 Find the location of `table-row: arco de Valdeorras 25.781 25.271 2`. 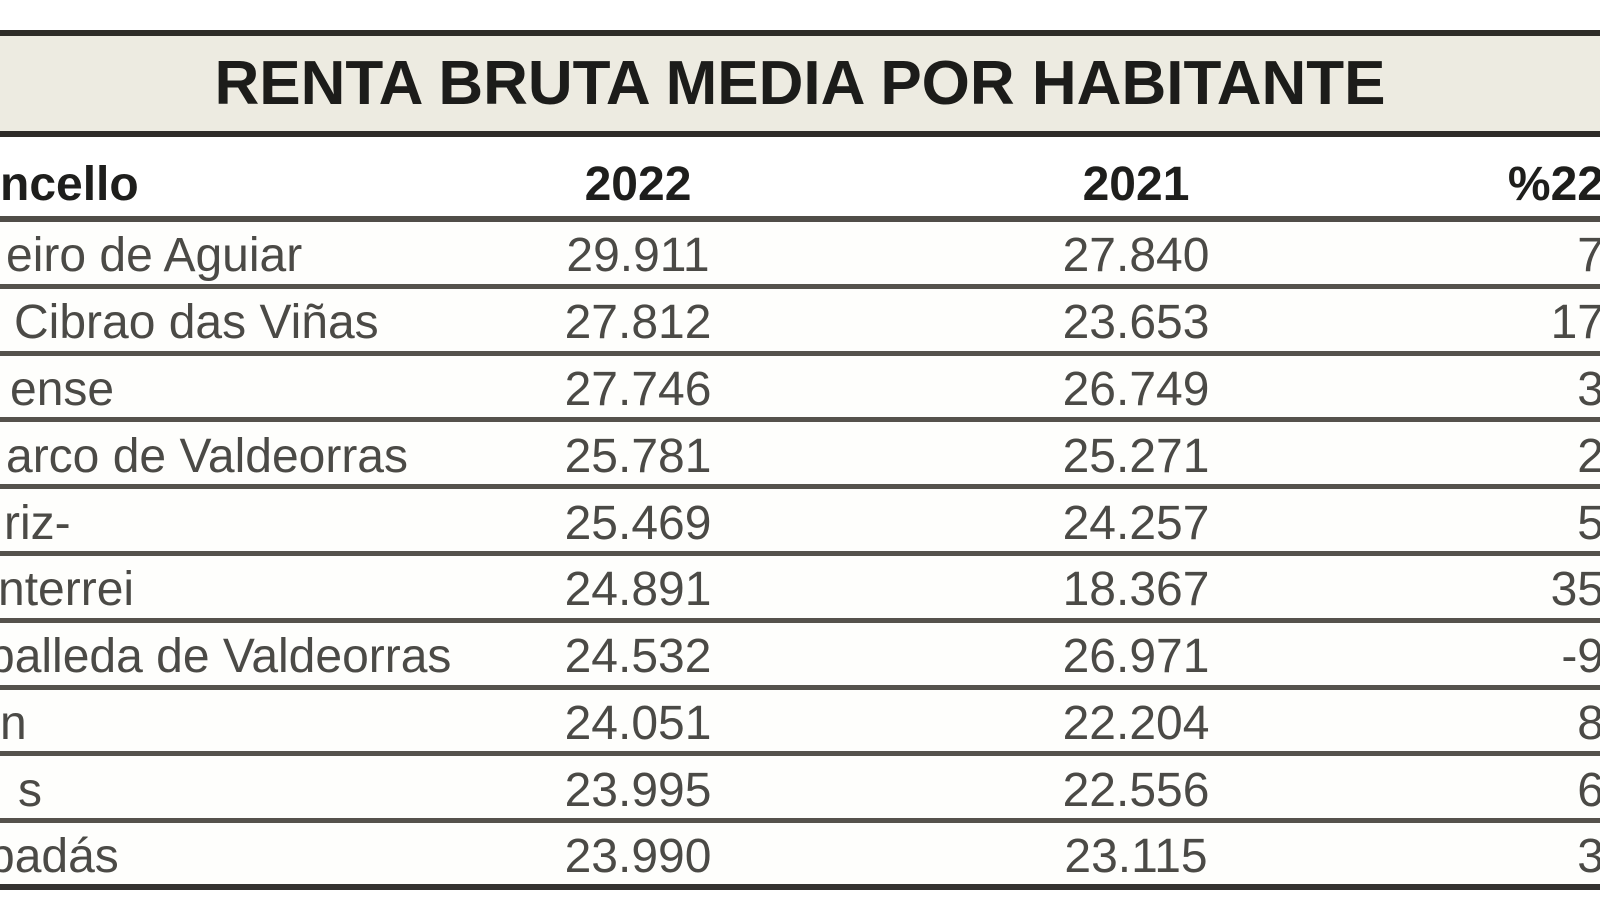

table-row: arco de Valdeorras 25.781 25.271 2 is located at coordinates (800, 456).